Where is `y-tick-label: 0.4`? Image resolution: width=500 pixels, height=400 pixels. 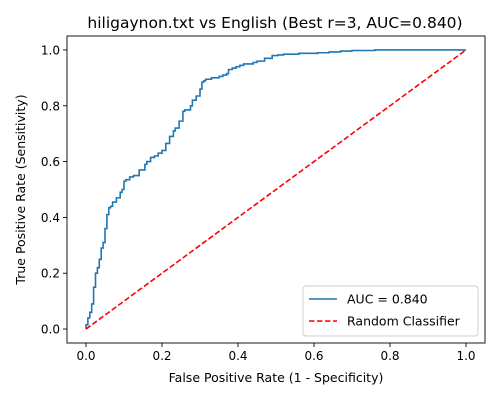 y-tick-label: 0.4 is located at coordinates (50, 218).